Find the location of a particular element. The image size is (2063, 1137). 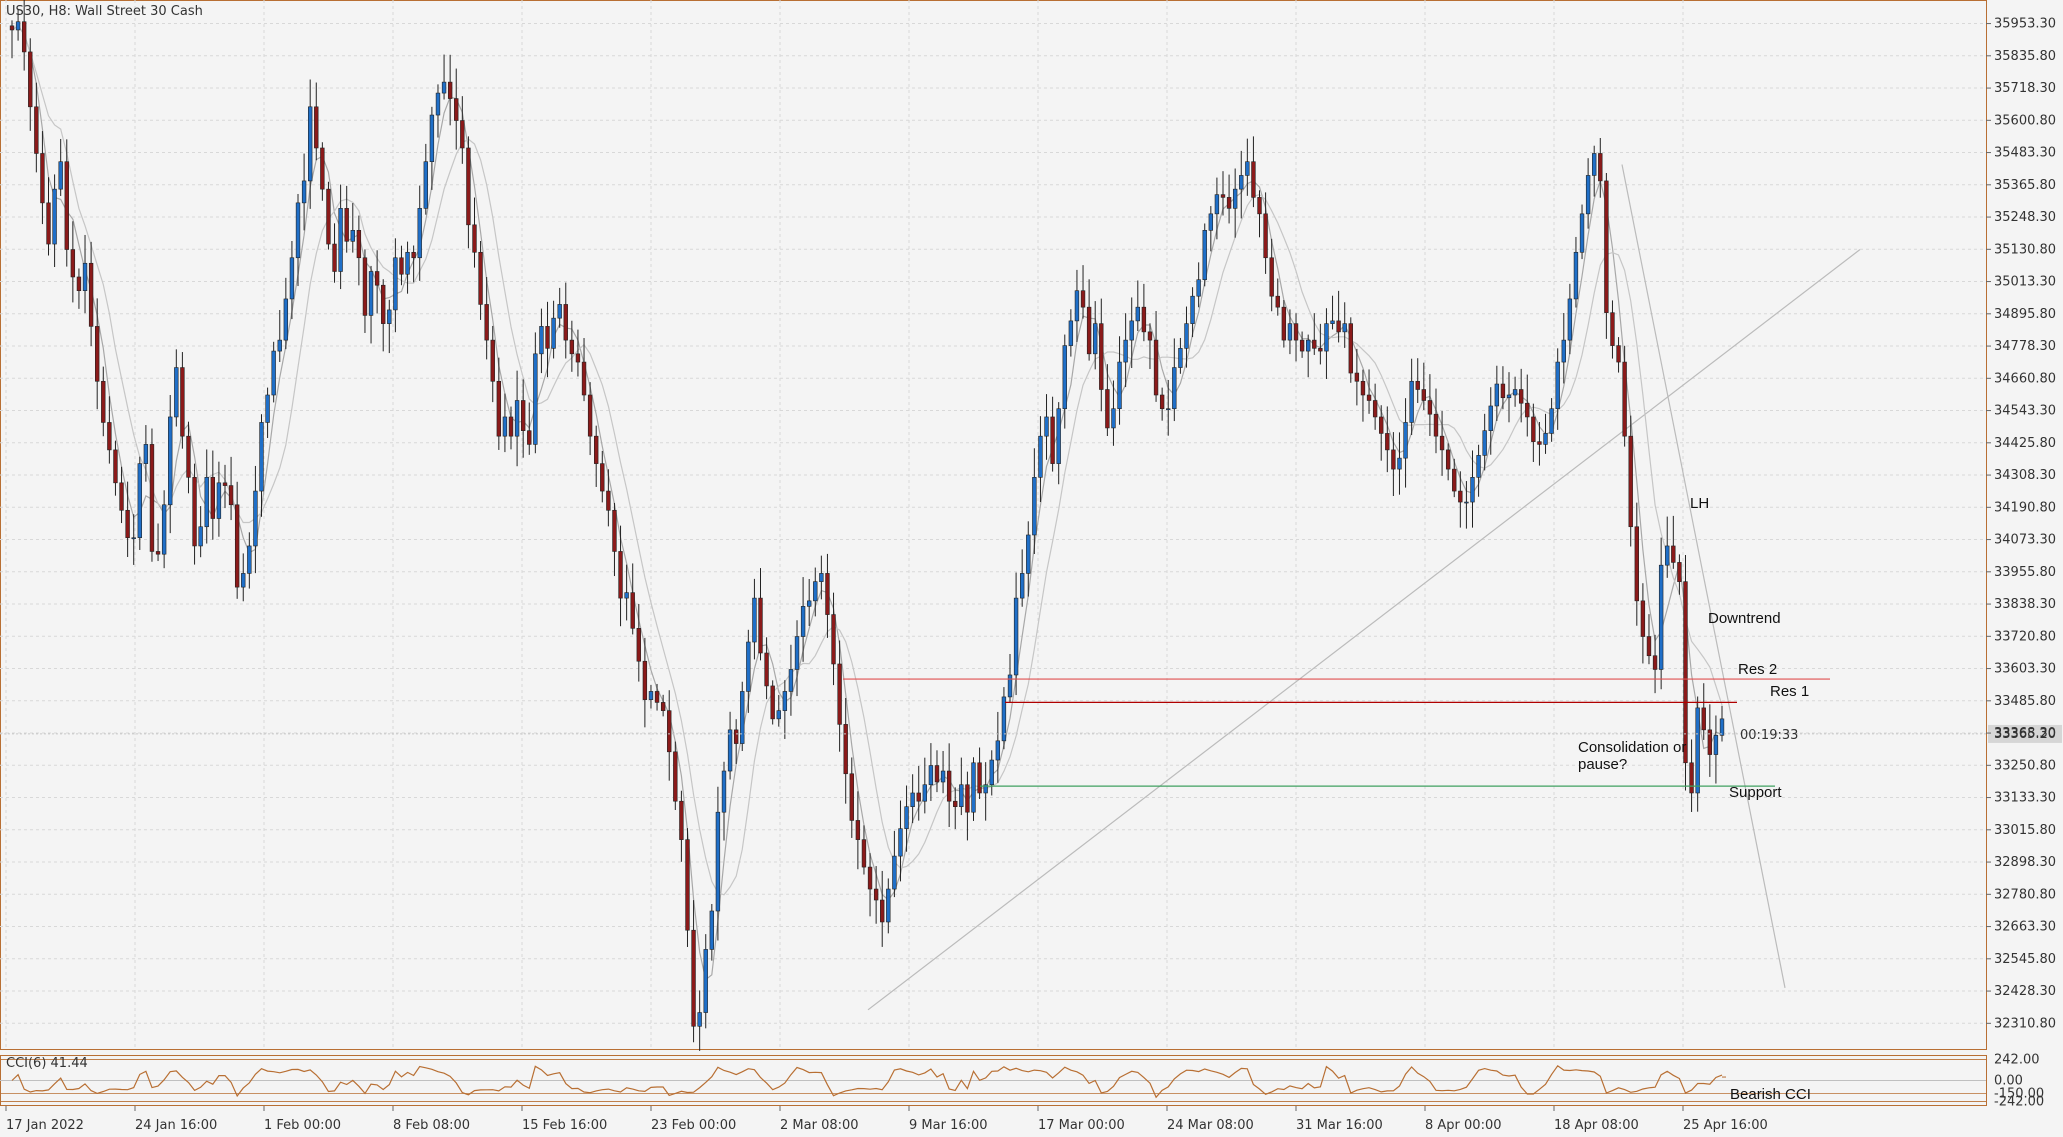

price-tick-label: 33838.30 is located at coordinates (2025, 604).